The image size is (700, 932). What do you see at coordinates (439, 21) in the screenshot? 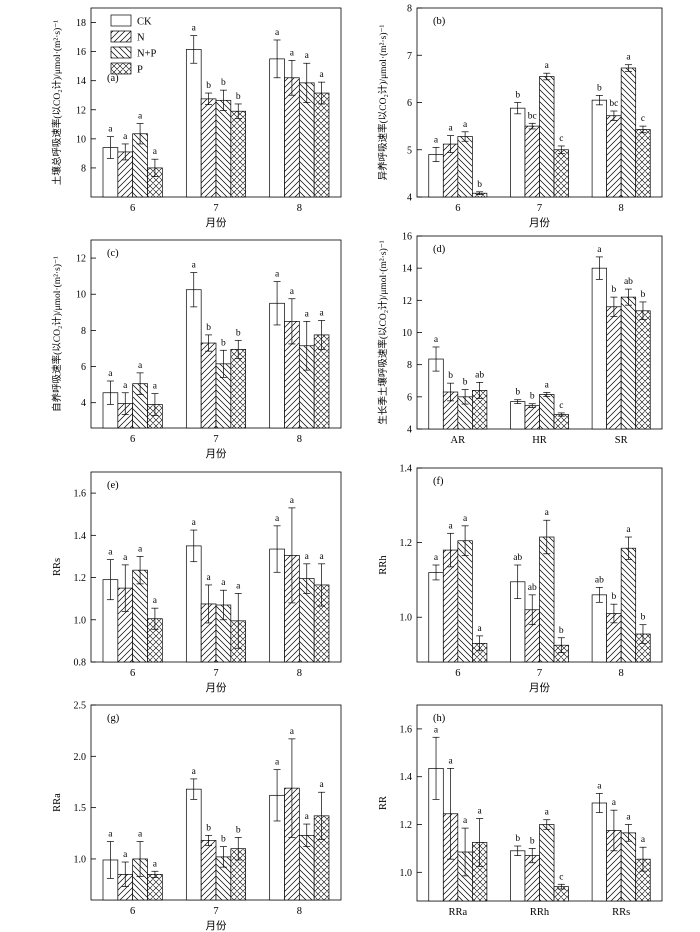
I see `panel-label: (b)` at bounding box center [439, 21].